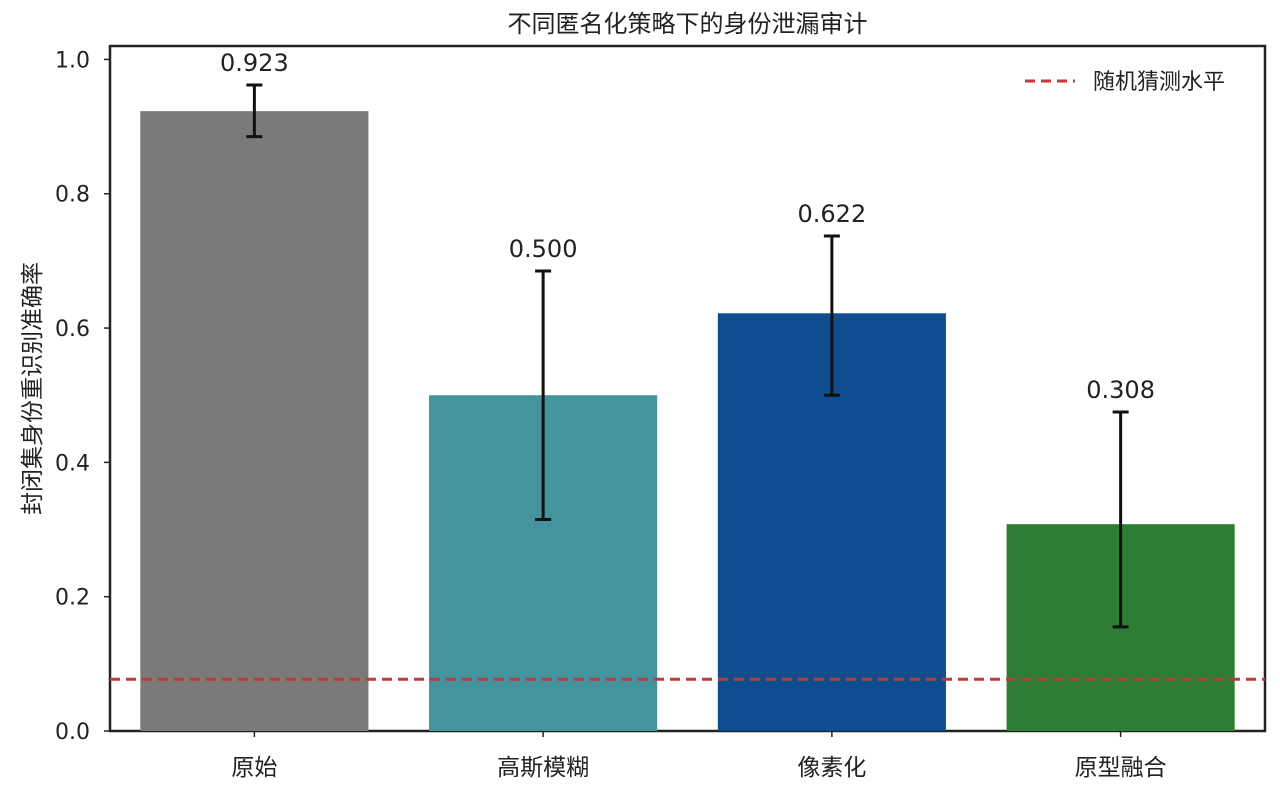  What do you see at coordinates (72, 60) in the screenshot?
I see `y-tick-label: 1.0` at bounding box center [72, 60].